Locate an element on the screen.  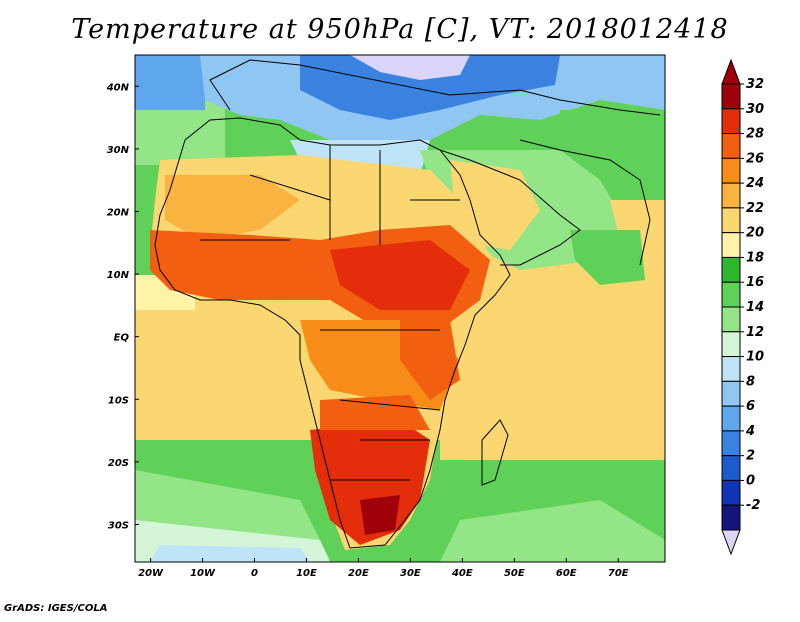
y-tick-label: 20S is located at coordinates (118, 463).